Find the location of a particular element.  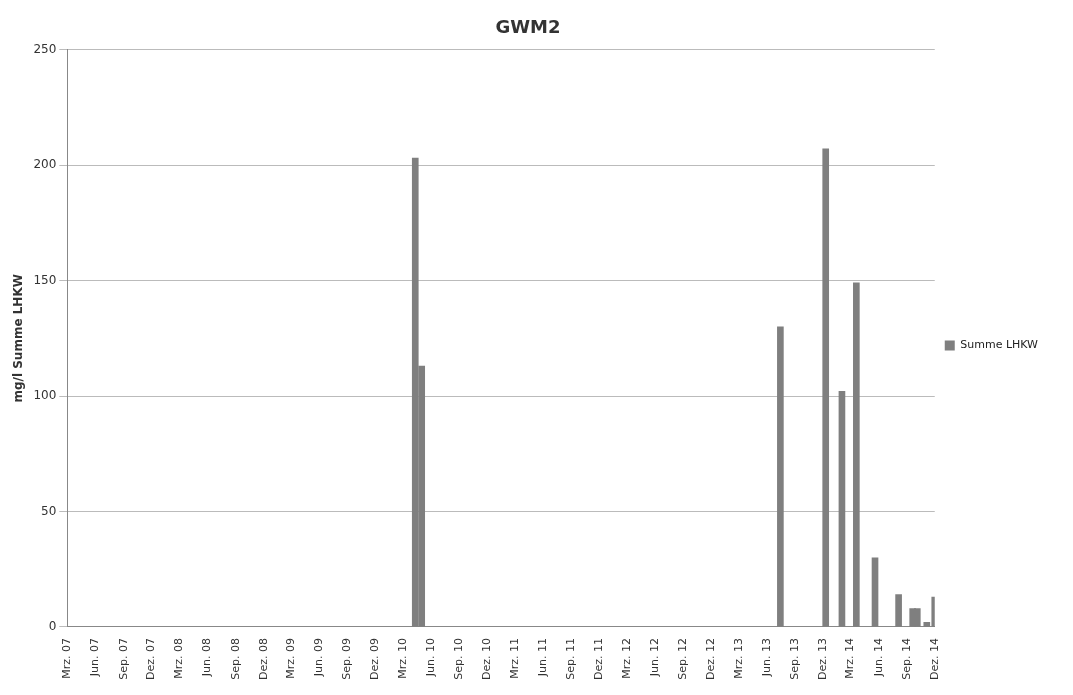

x-tick-label: Dez. 08 is located at coordinates (263, 659).